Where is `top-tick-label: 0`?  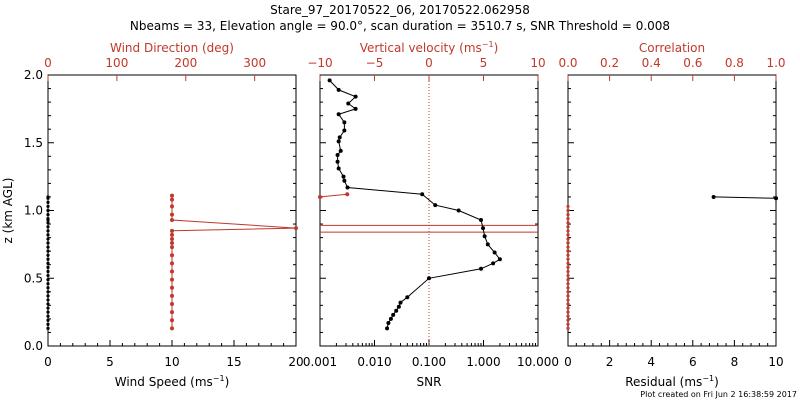
top-tick-label: 0 is located at coordinates (429, 63).